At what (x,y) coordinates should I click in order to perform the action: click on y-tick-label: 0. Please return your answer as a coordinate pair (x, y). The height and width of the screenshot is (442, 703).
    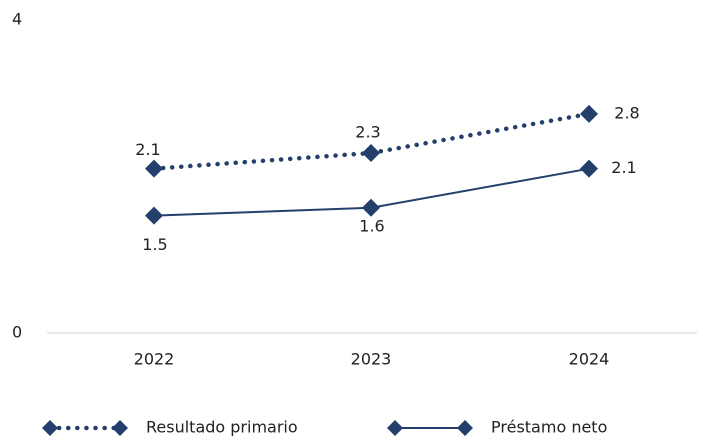
    Looking at the image, I should click on (17, 332).